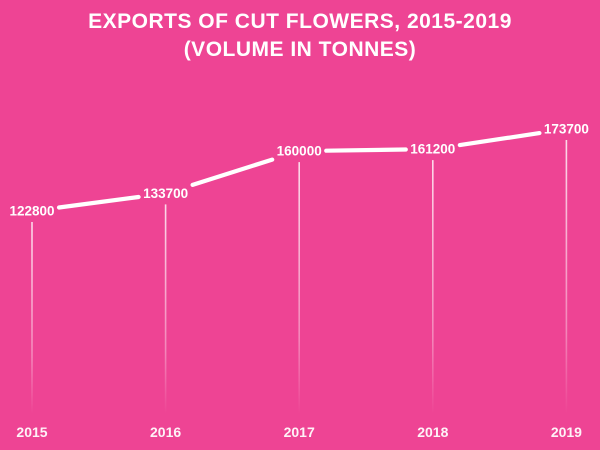 Image resolution: width=600 pixels, height=450 pixels. I want to click on value-label: 160000, so click(299, 151).